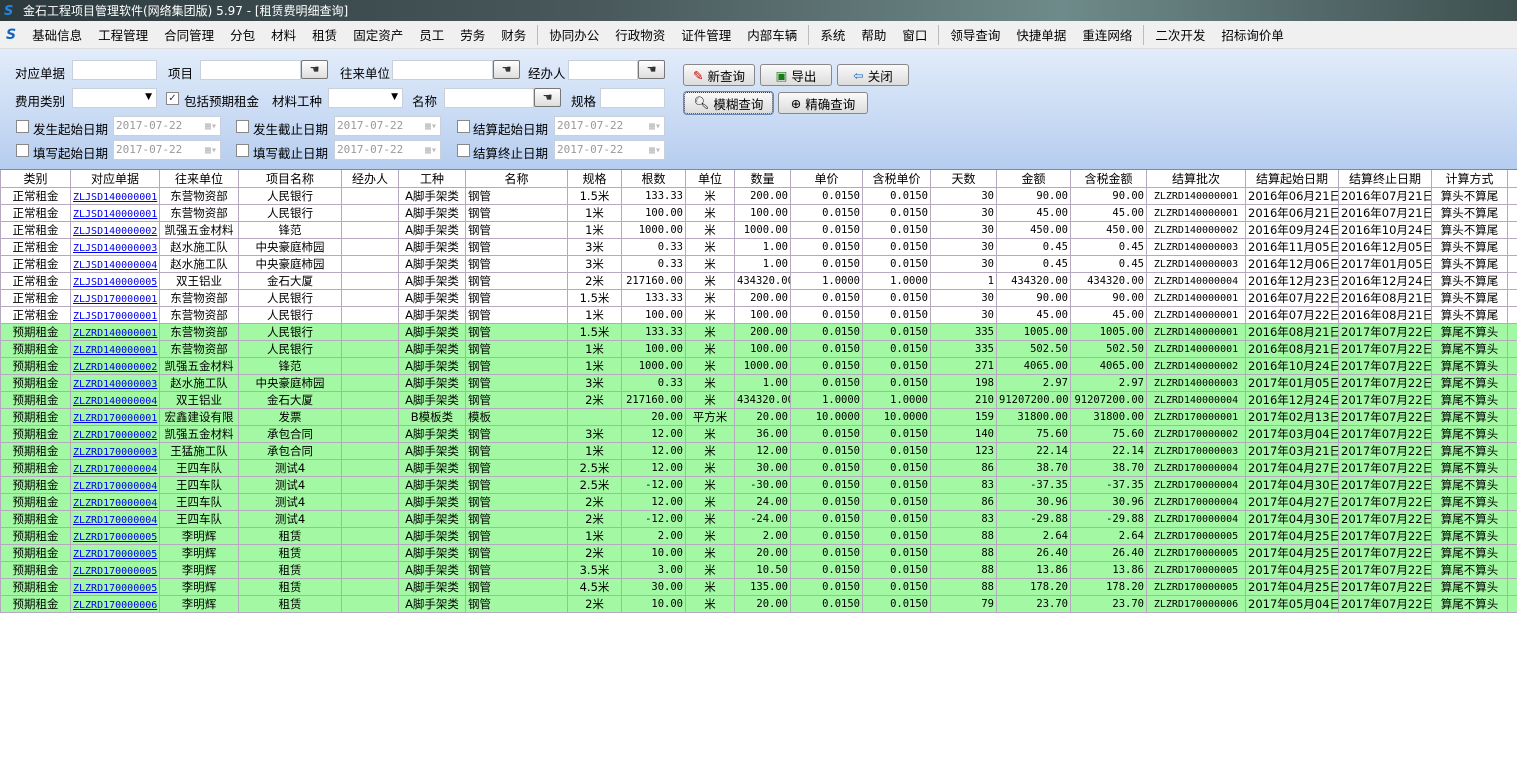 This screenshot has width=1517, height=759. Describe the element at coordinates (442, 70) in the screenshot. I see `partner-input` at that location.